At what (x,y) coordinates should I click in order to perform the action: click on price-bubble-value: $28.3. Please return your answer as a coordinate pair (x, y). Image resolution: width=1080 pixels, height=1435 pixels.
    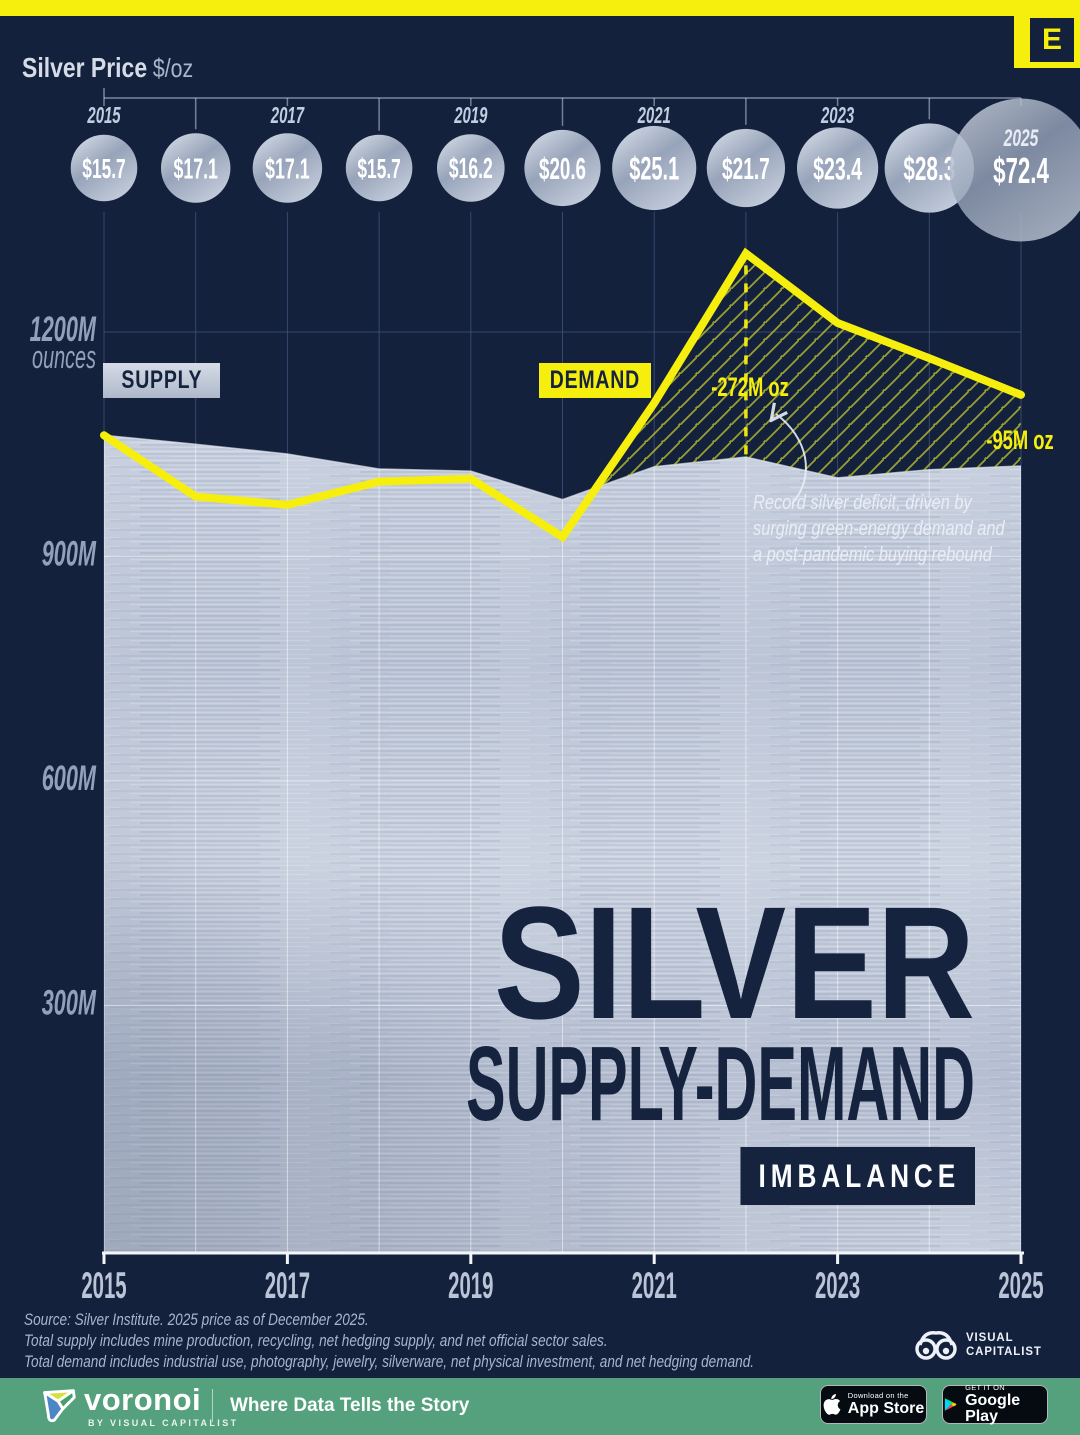
    Looking at the image, I should click on (929, 168).